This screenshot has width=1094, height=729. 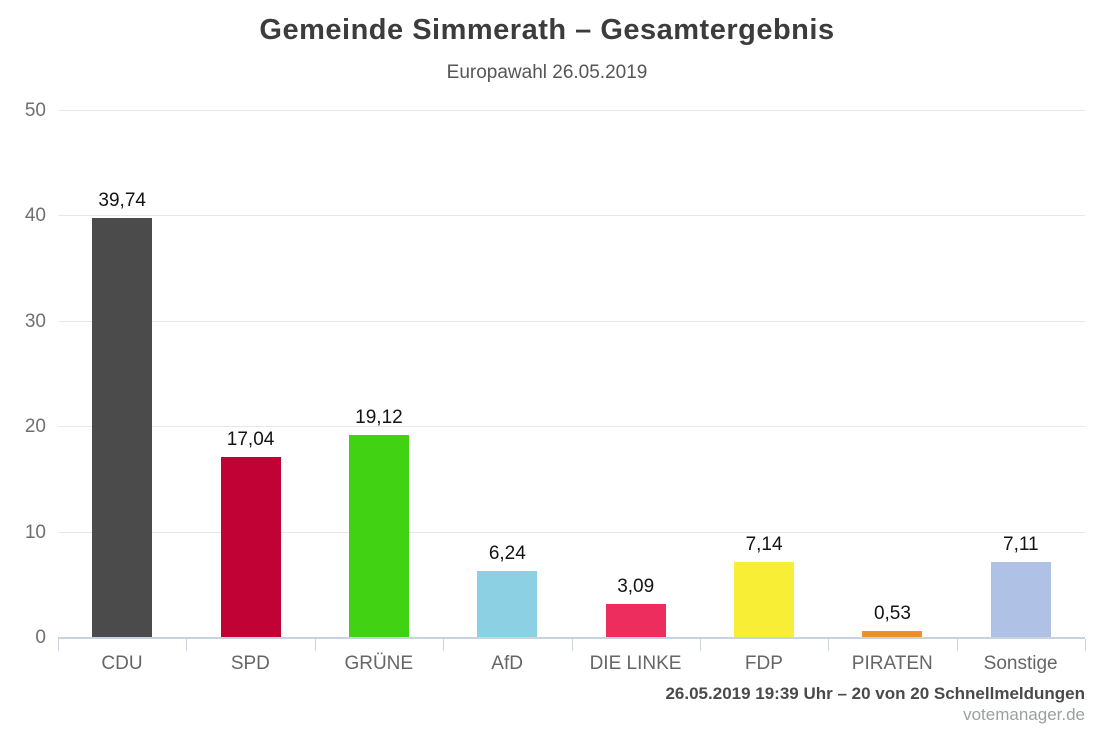 What do you see at coordinates (507, 663) in the screenshot?
I see `x-category-label-afd: AfD` at bounding box center [507, 663].